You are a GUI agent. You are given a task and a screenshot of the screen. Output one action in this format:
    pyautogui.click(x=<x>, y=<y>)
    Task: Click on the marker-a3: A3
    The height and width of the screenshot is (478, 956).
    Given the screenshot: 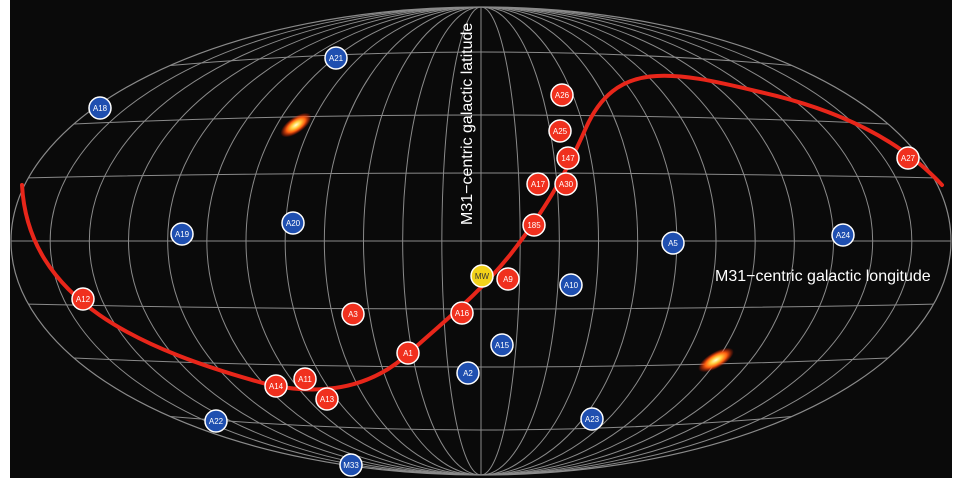 What is the action you would take?
    pyautogui.click(x=353, y=314)
    